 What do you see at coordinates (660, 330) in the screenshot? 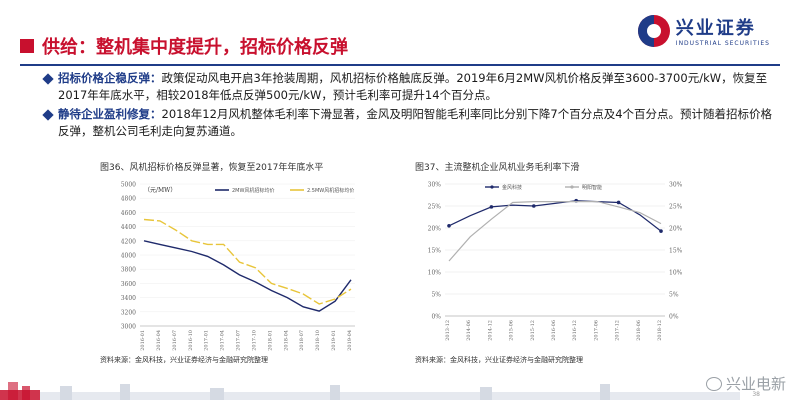
I see `x-tick-label: 2018-12` at bounding box center [660, 330].